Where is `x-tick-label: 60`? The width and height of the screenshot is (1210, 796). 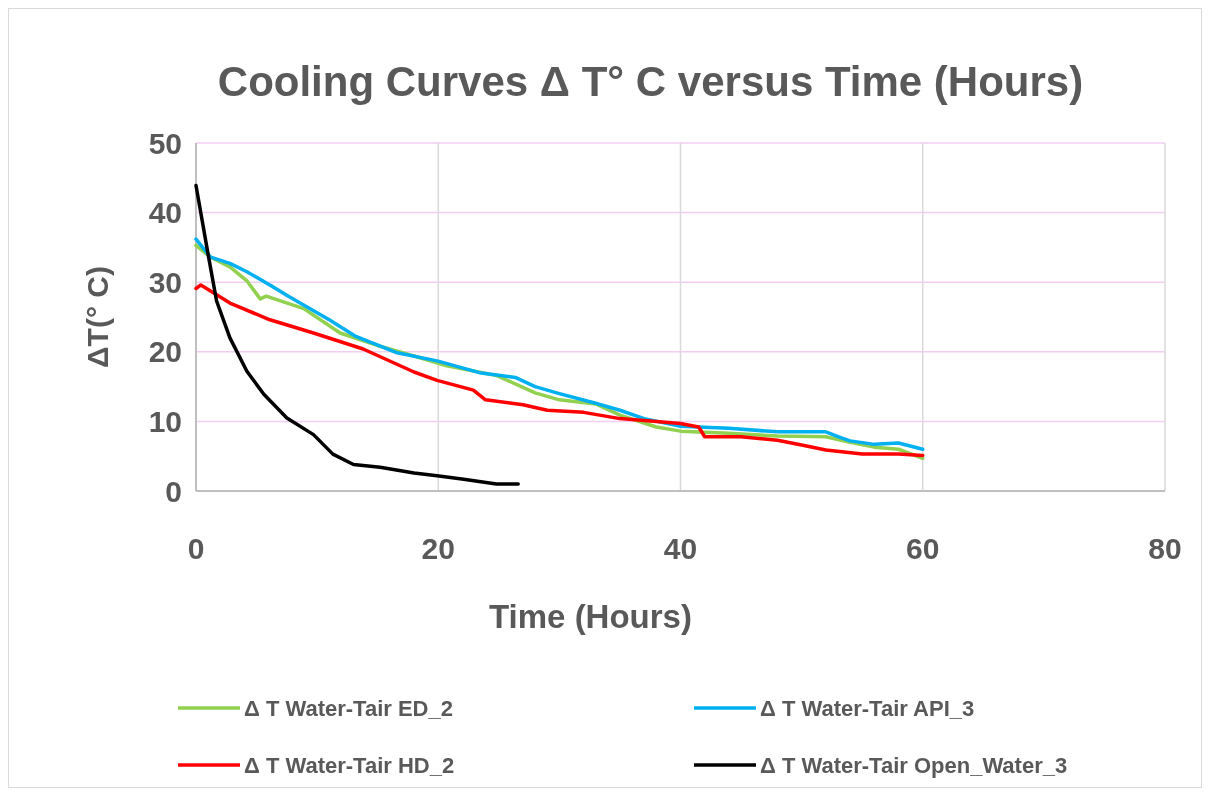 x-tick-label: 60 is located at coordinates (923, 548).